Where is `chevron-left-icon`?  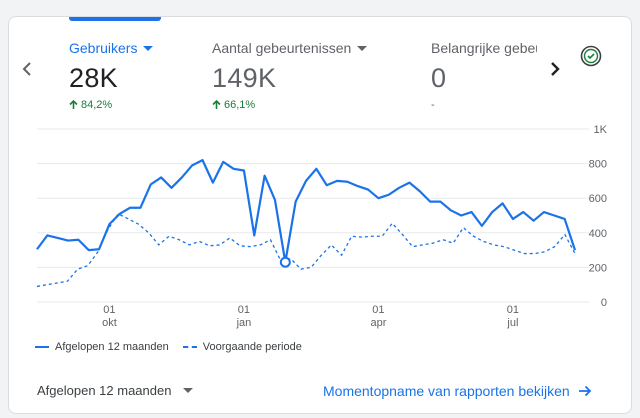 chevron-left-icon is located at coordinates (26, 69).